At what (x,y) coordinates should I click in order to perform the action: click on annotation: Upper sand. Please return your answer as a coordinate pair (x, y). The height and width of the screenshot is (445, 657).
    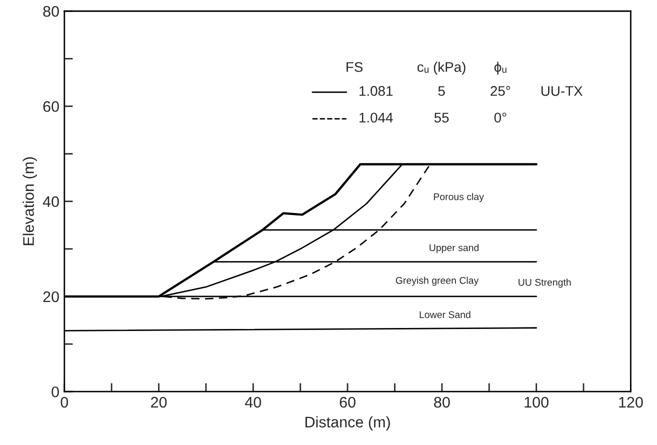
    Looking at the image, I should click on (454, 249).